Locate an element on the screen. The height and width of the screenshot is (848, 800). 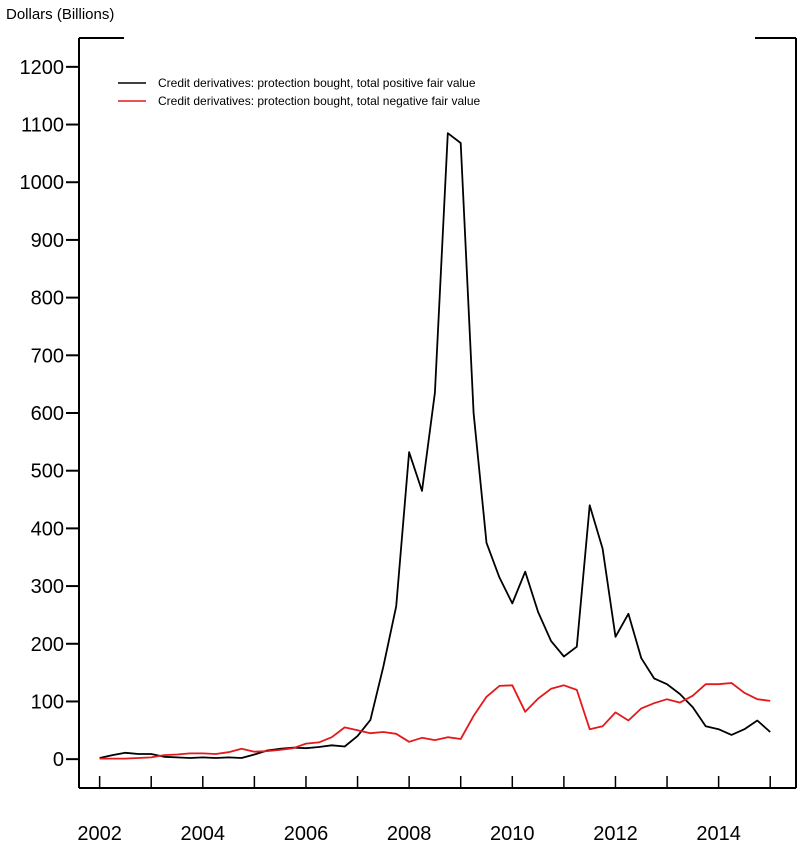
y-axis-ticks: 0 100 200 300 400 500 600 700 800 900 1000 1100 1200 is located at coordinates (49, 414).